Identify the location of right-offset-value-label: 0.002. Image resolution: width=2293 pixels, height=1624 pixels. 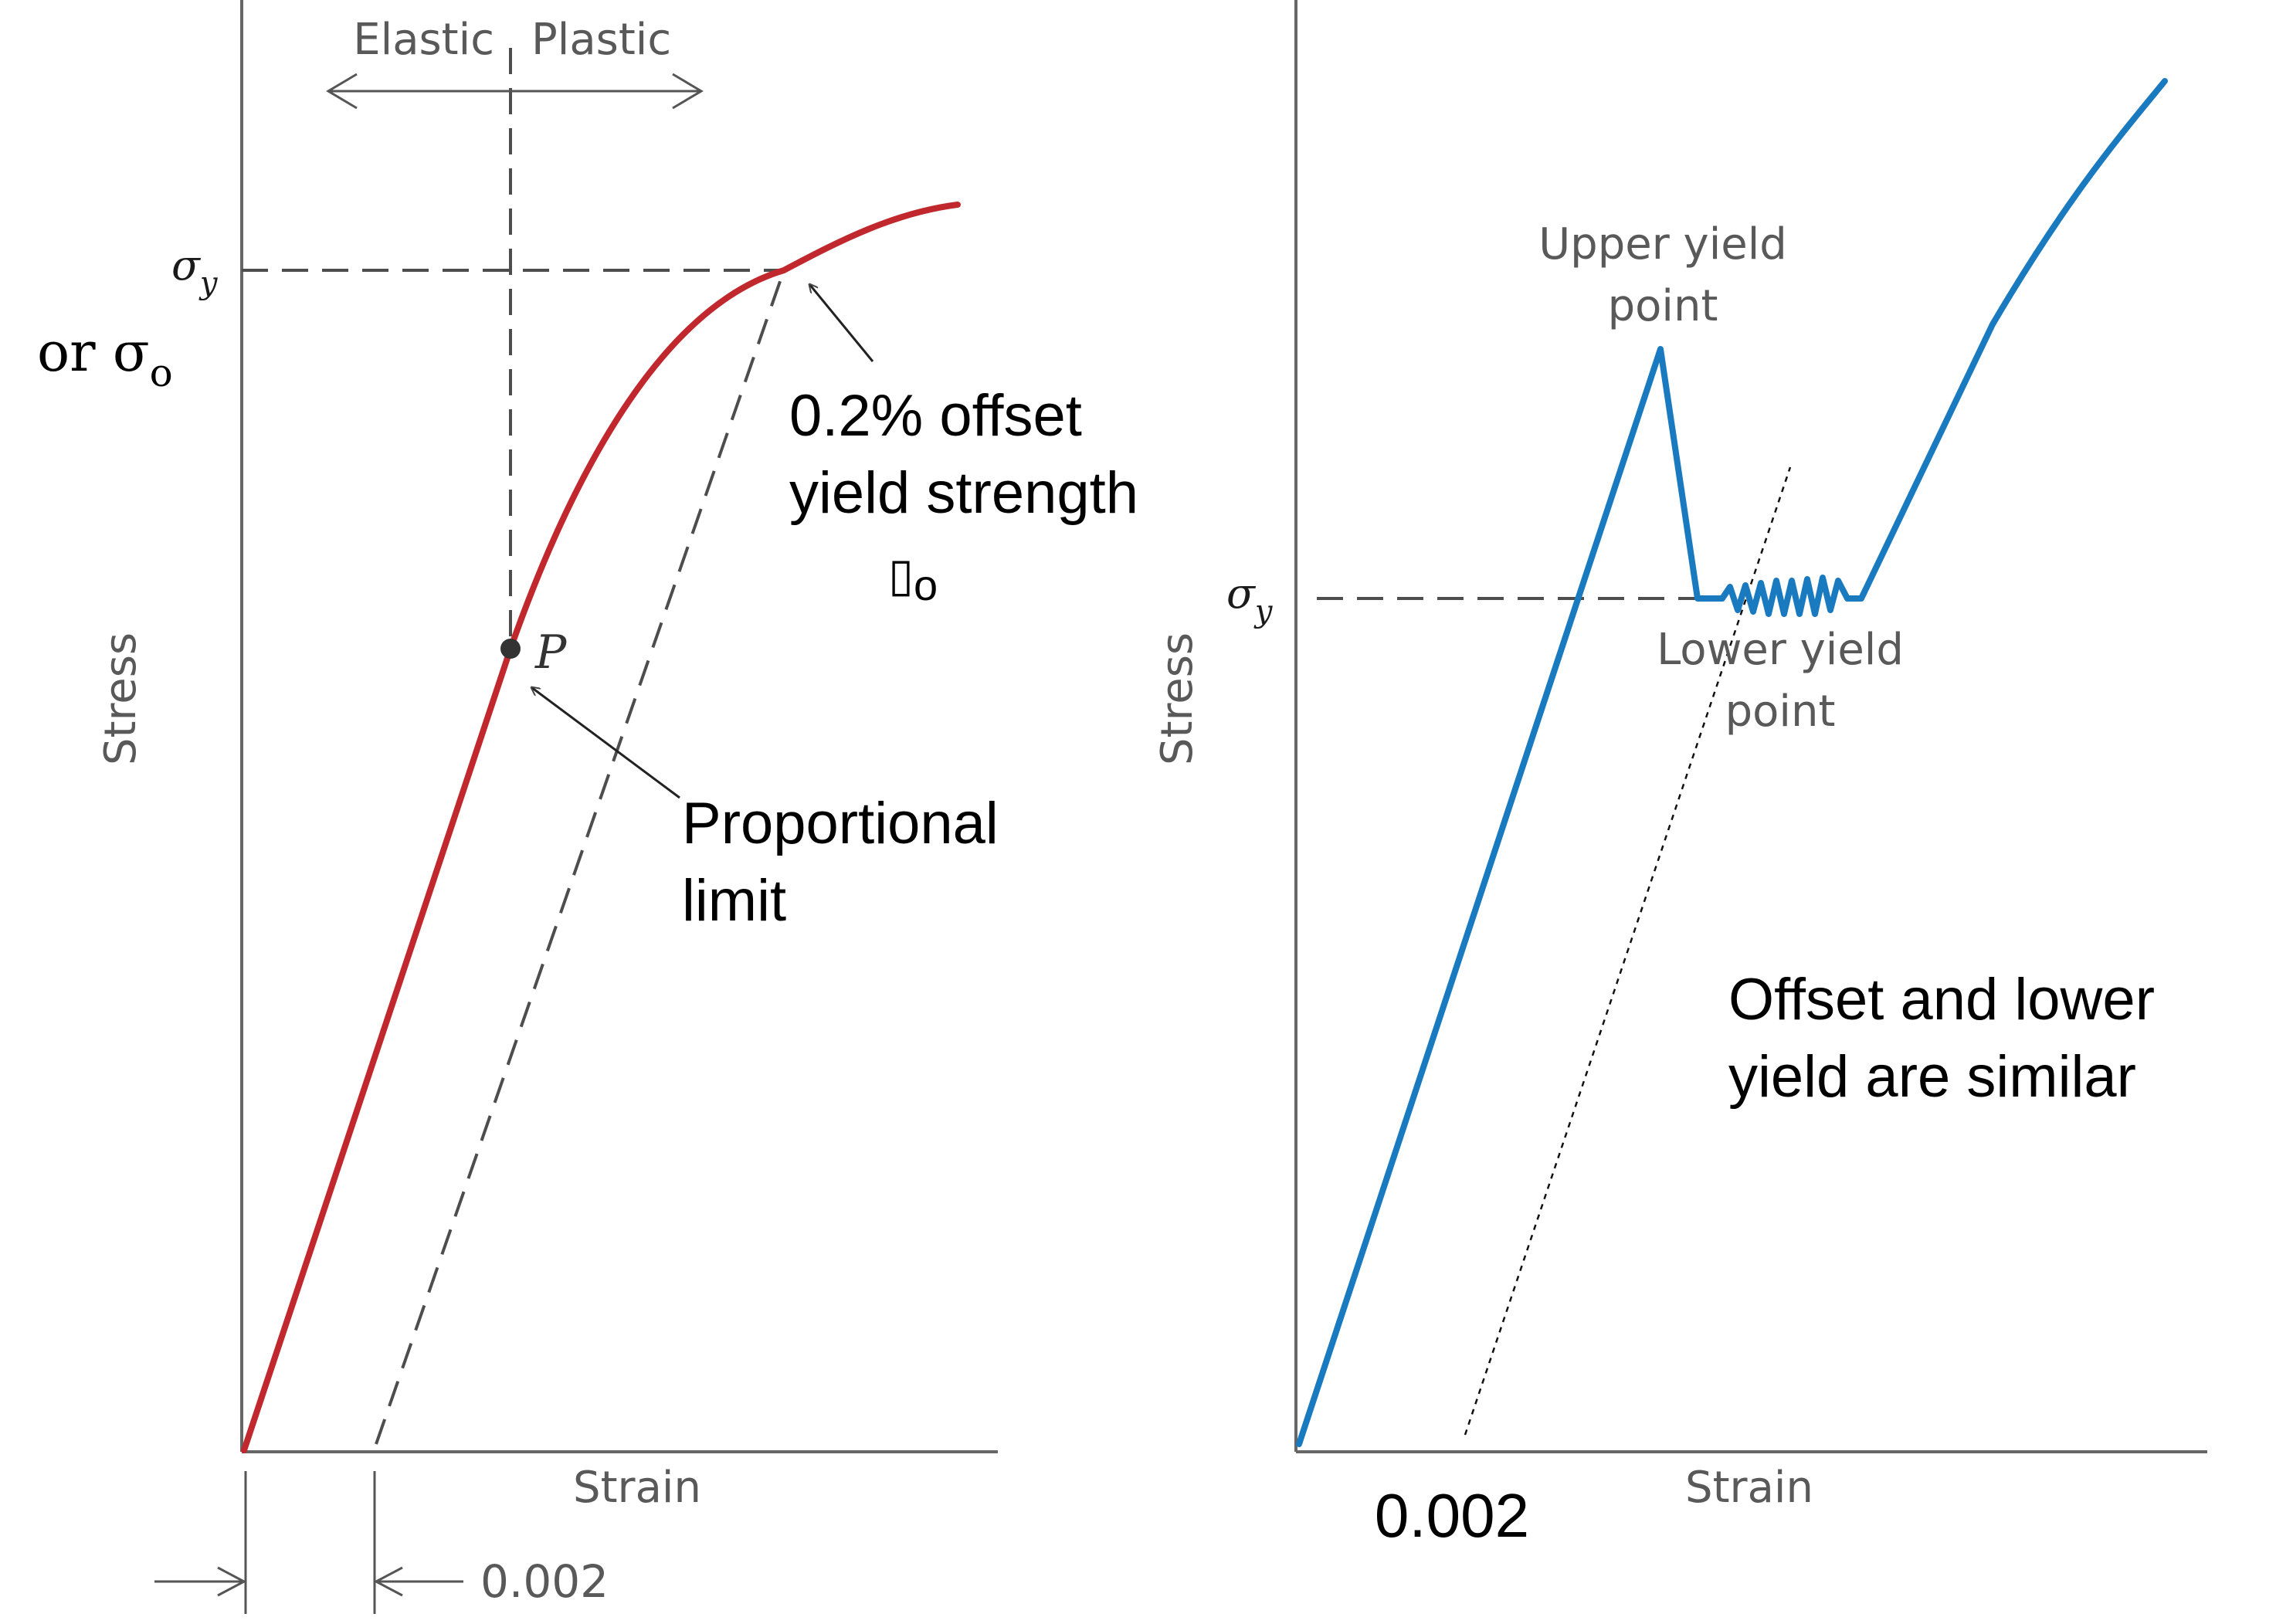
(1452, 1515).